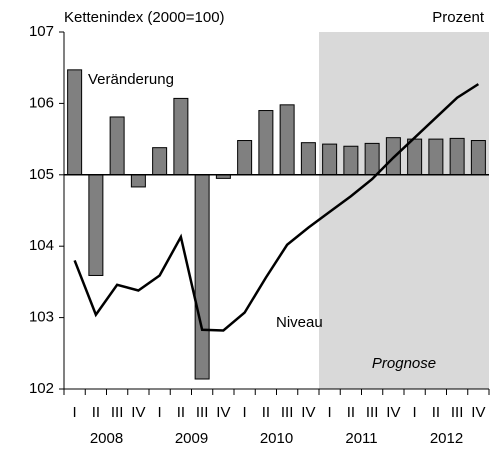 This screenshot has width=491, height=460. What do you see at coordinates (41, 174) in the screenshot?
I see `y-tick-label: 105` at bounding box center [41, 174].